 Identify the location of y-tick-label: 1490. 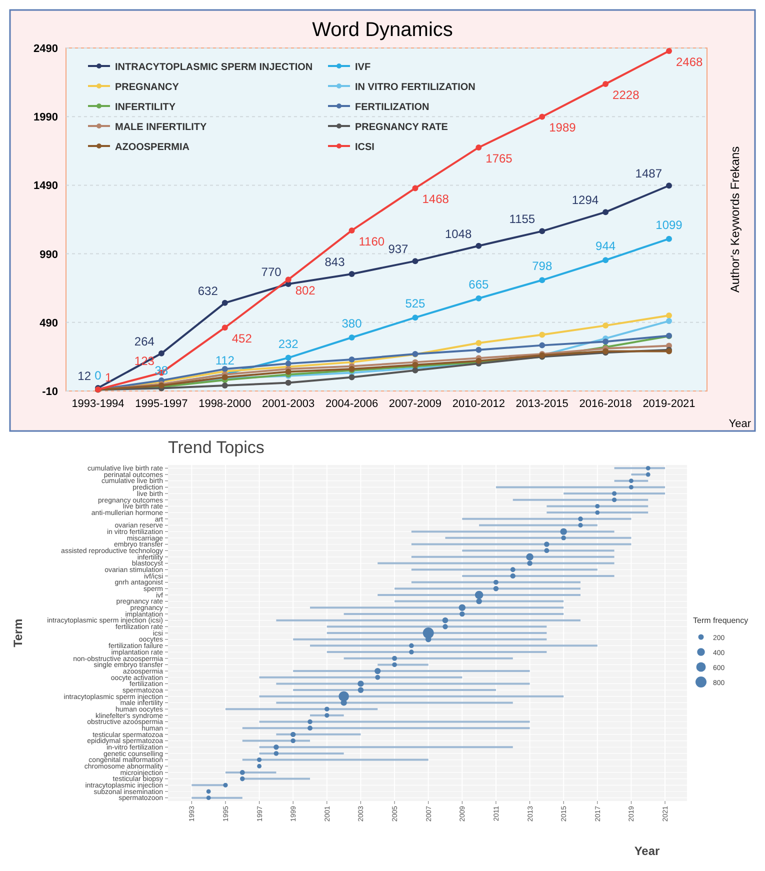
(46, 186).